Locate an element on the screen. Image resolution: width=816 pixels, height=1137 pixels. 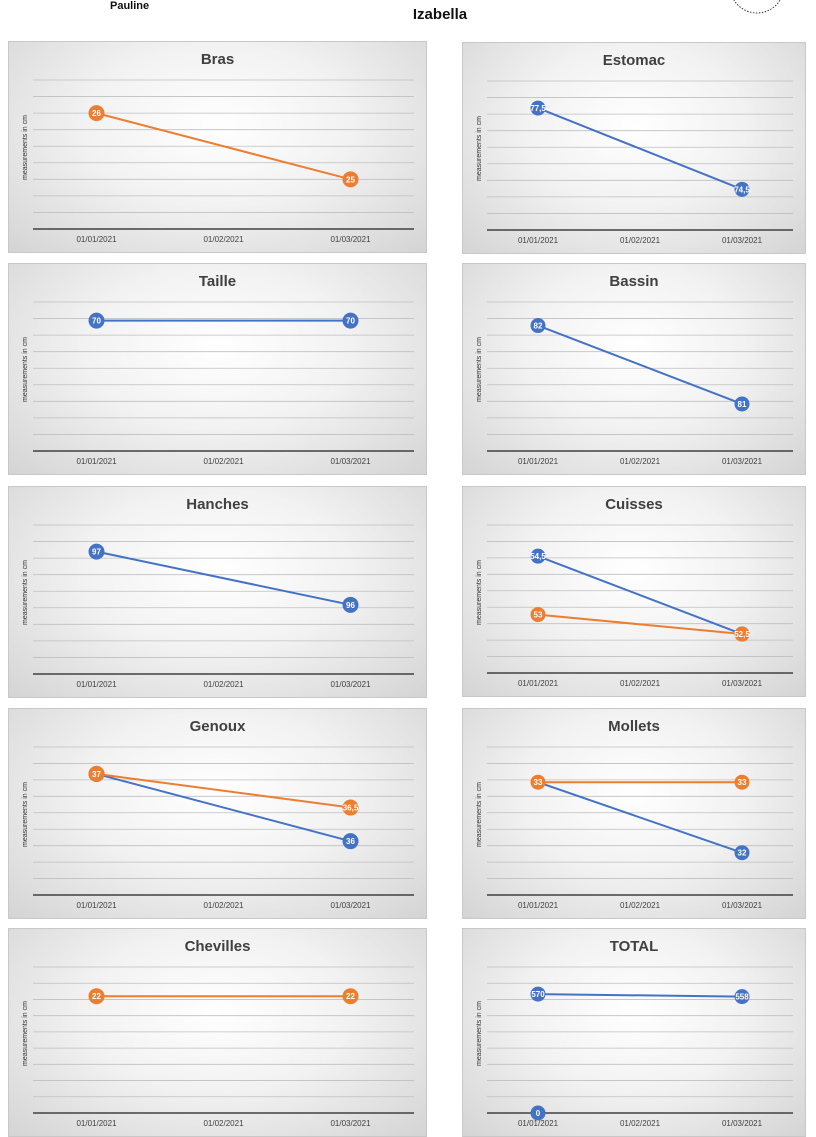
chart-title: Taille is located at coordinates (217, 281).